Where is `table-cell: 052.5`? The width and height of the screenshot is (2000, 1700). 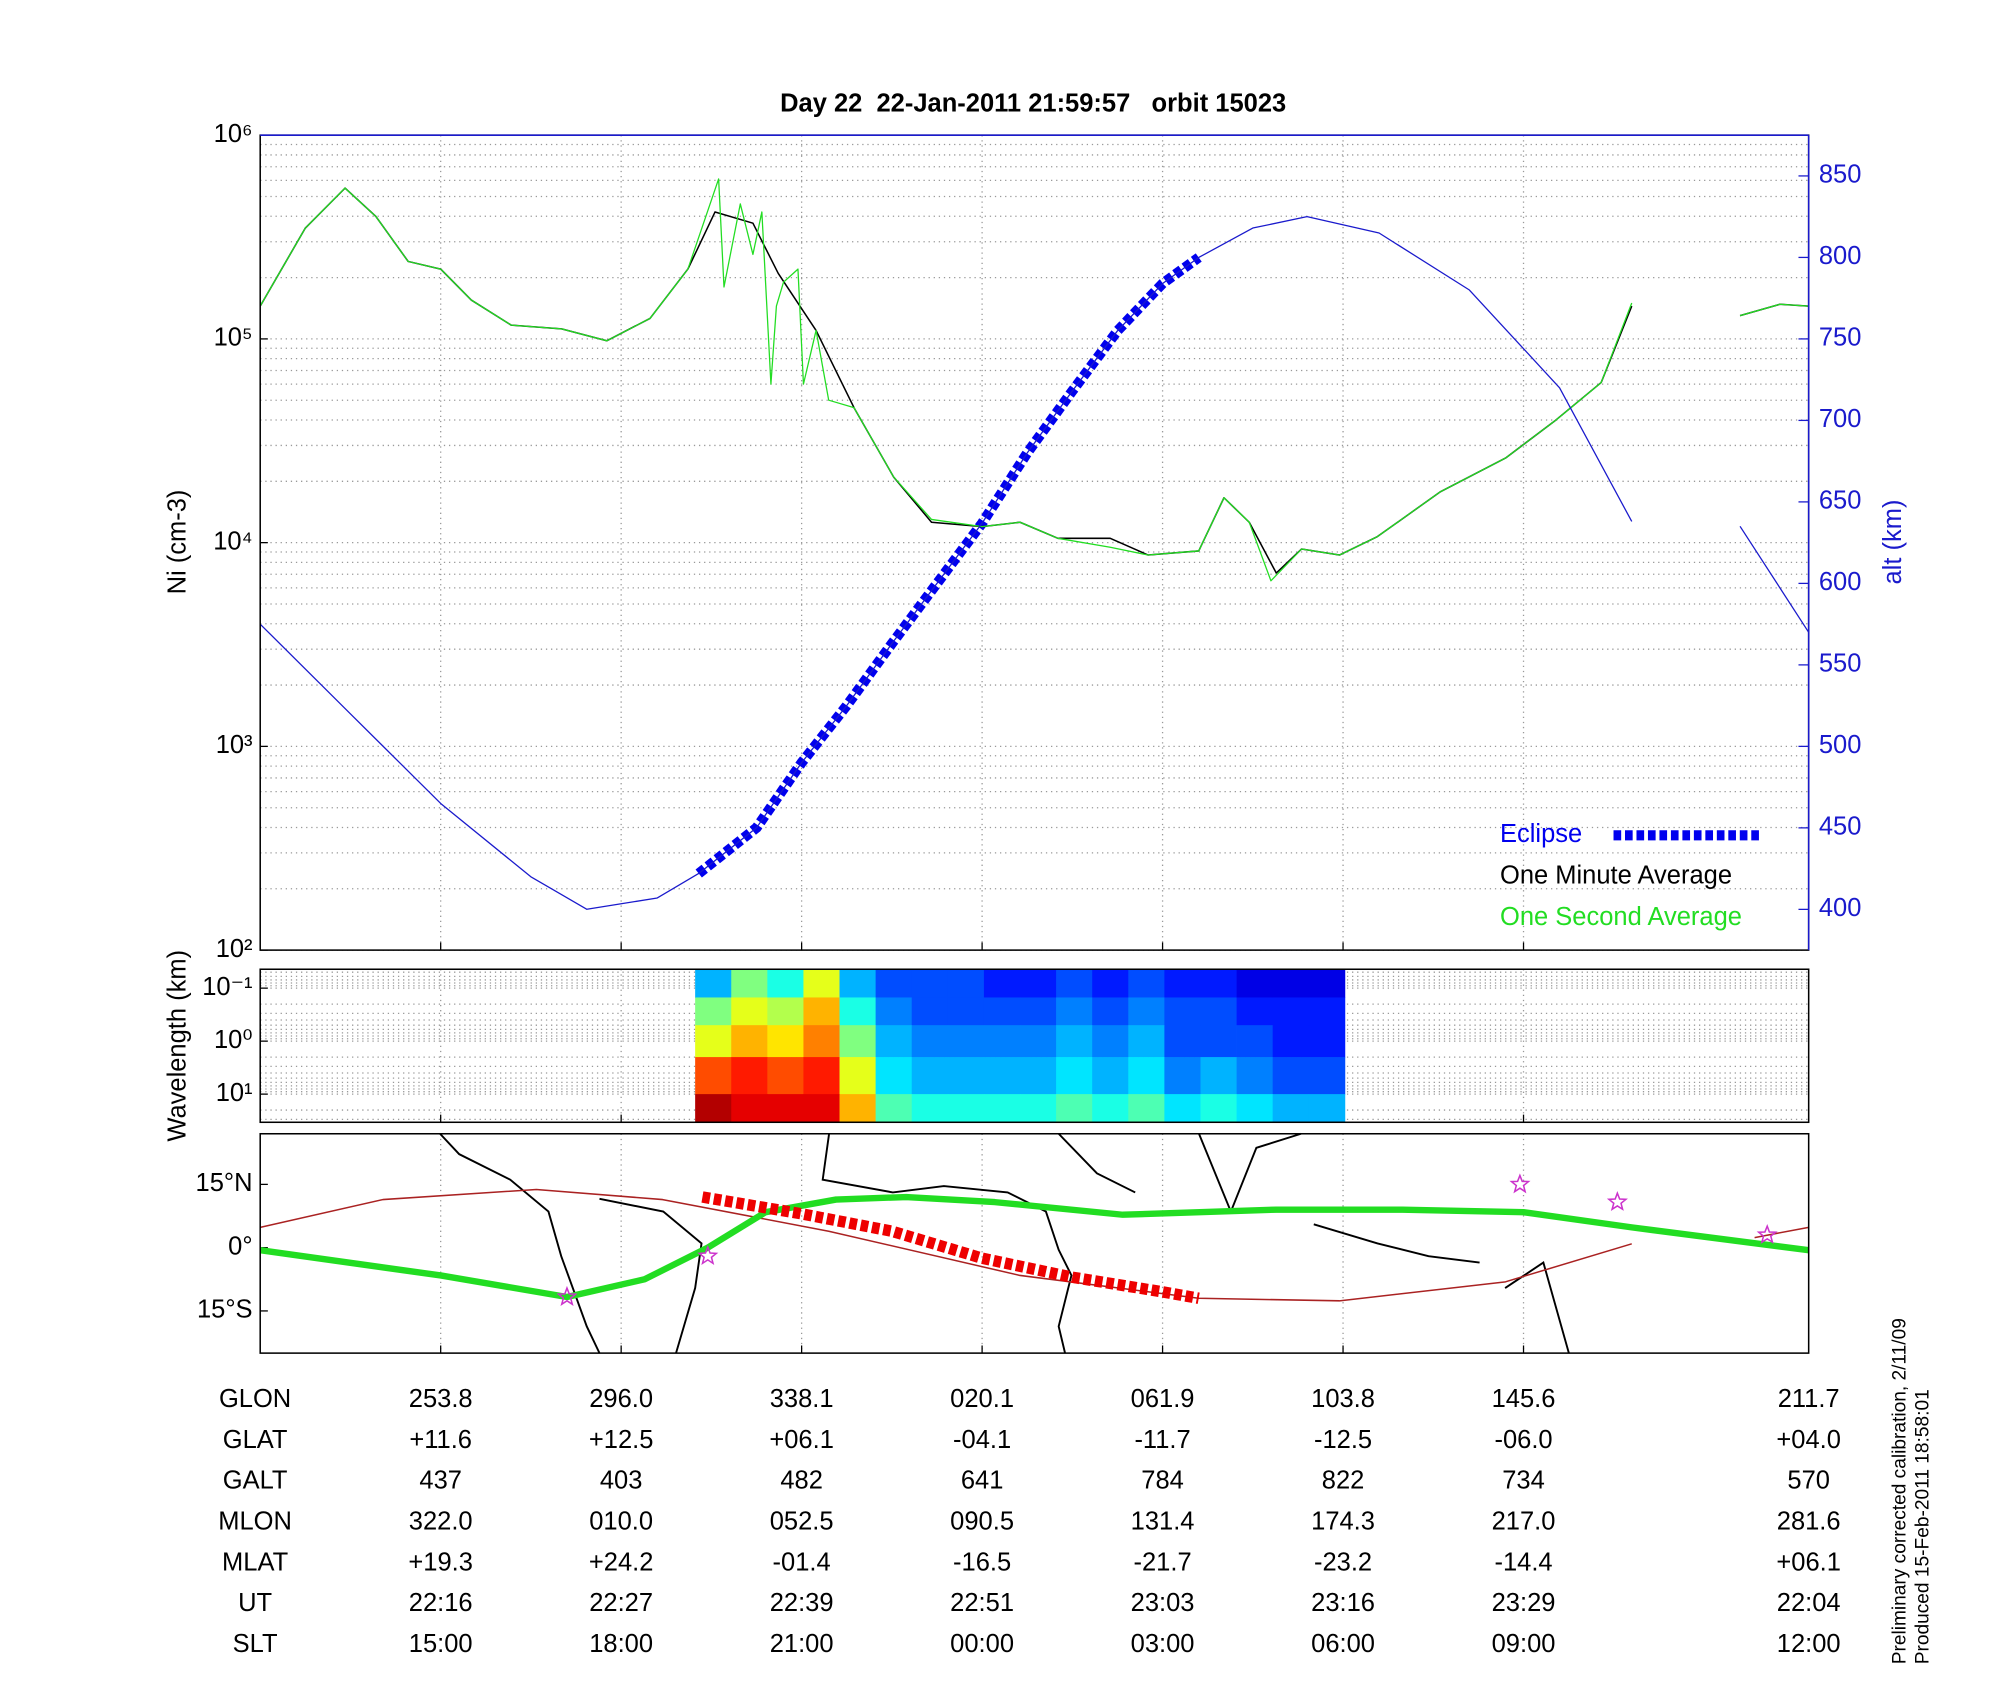
table-cell: 052.5 is located at coordinates (802, 1521).